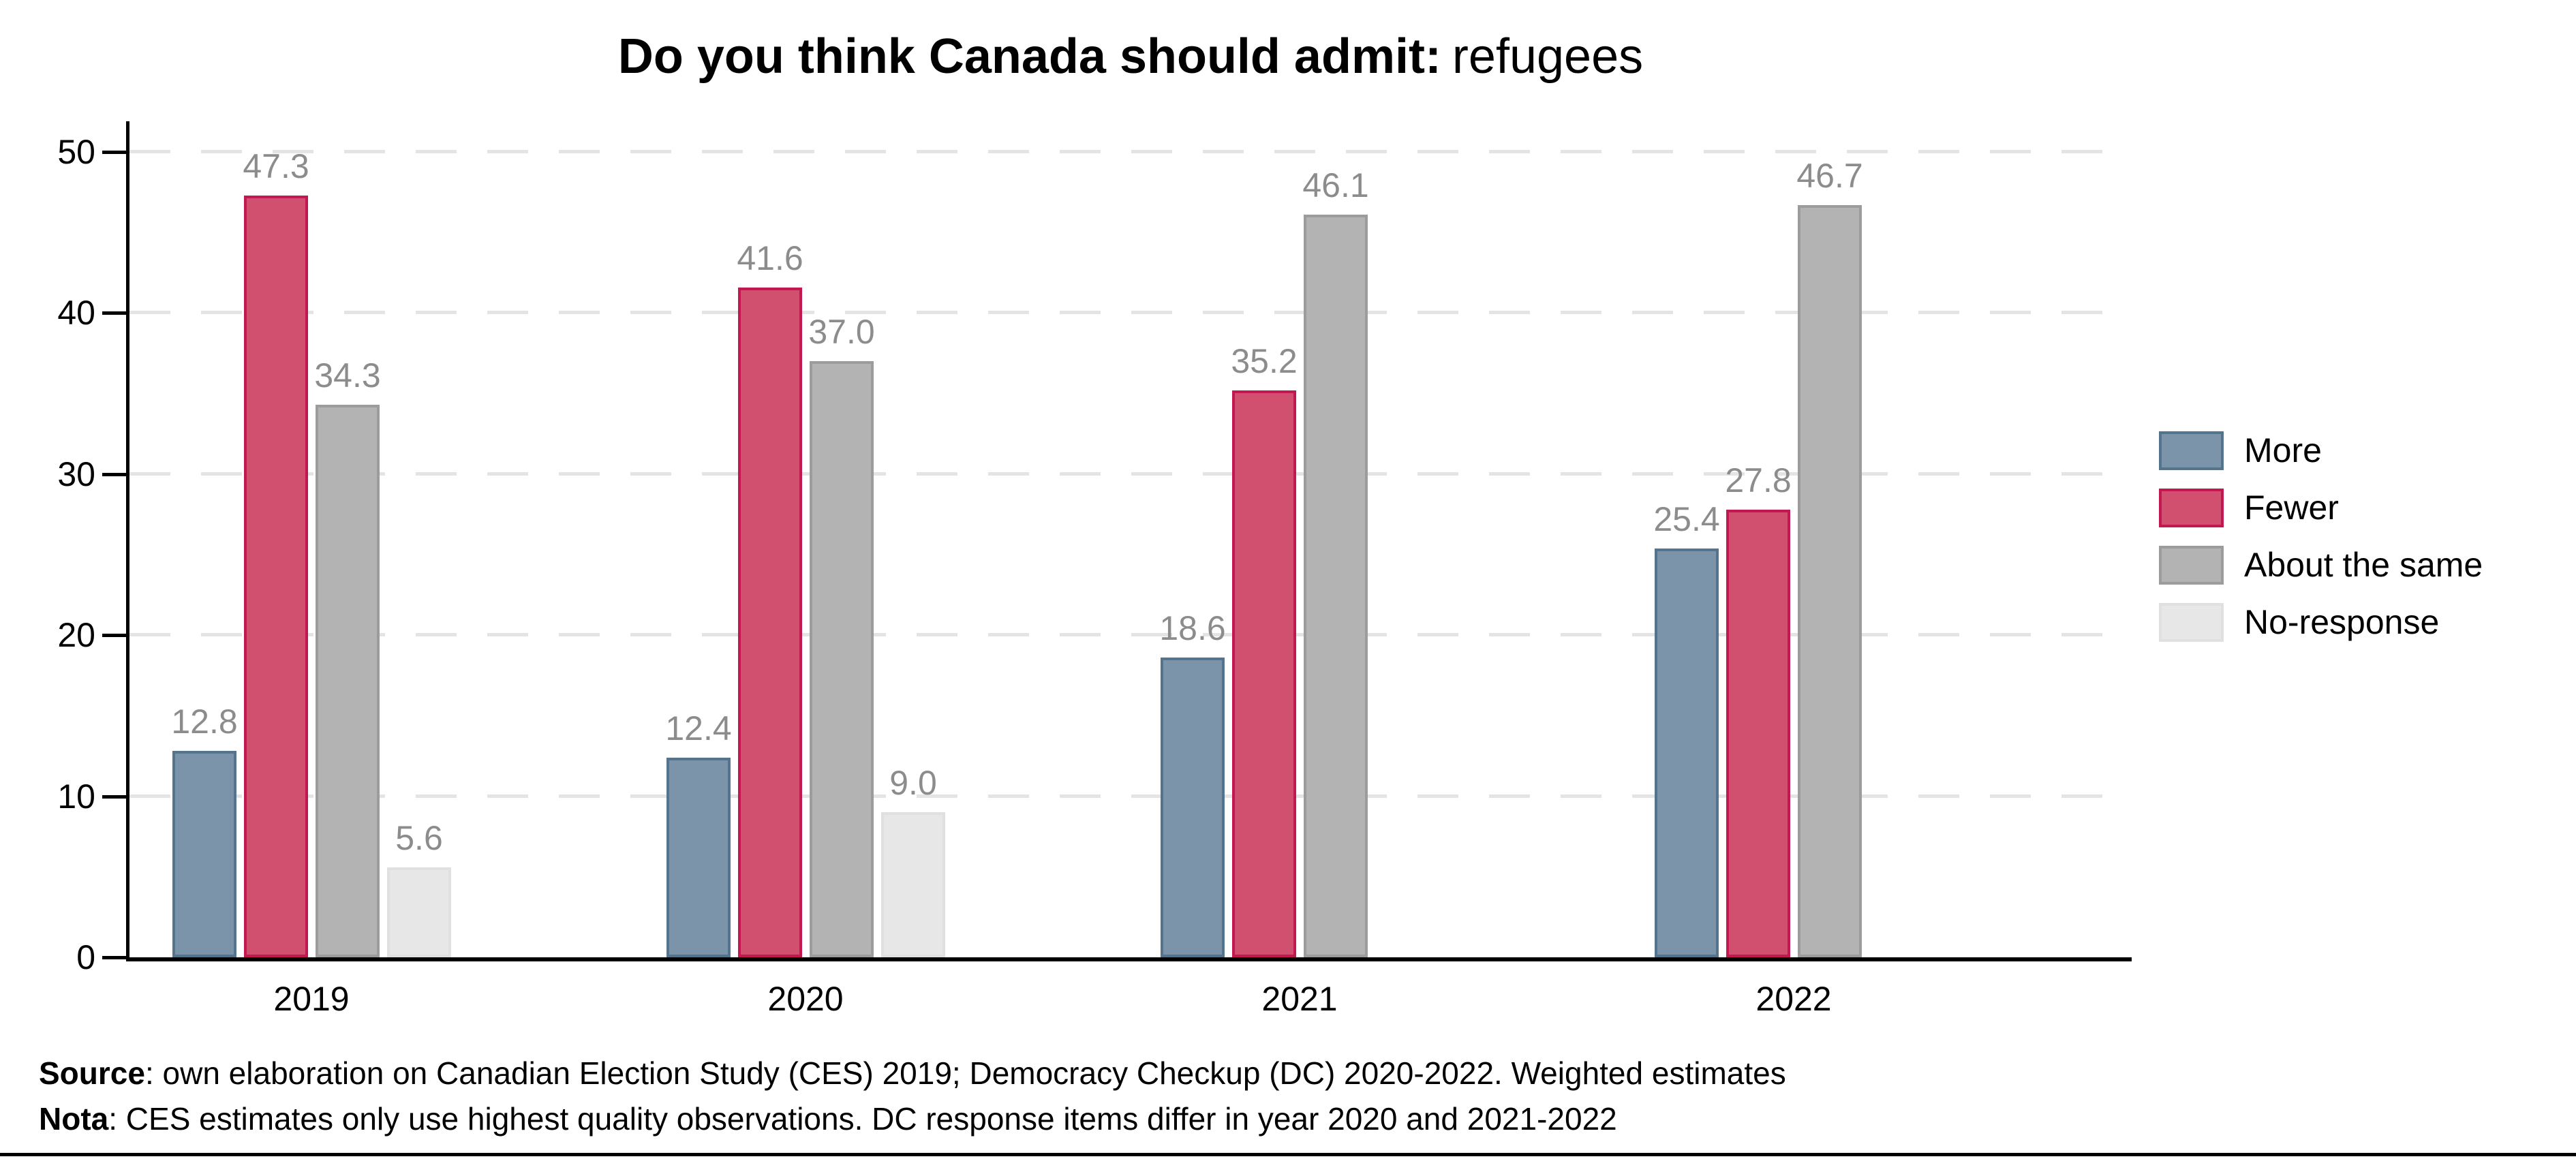  I want to click on bar-fewer-2021, so click(1264, 674).